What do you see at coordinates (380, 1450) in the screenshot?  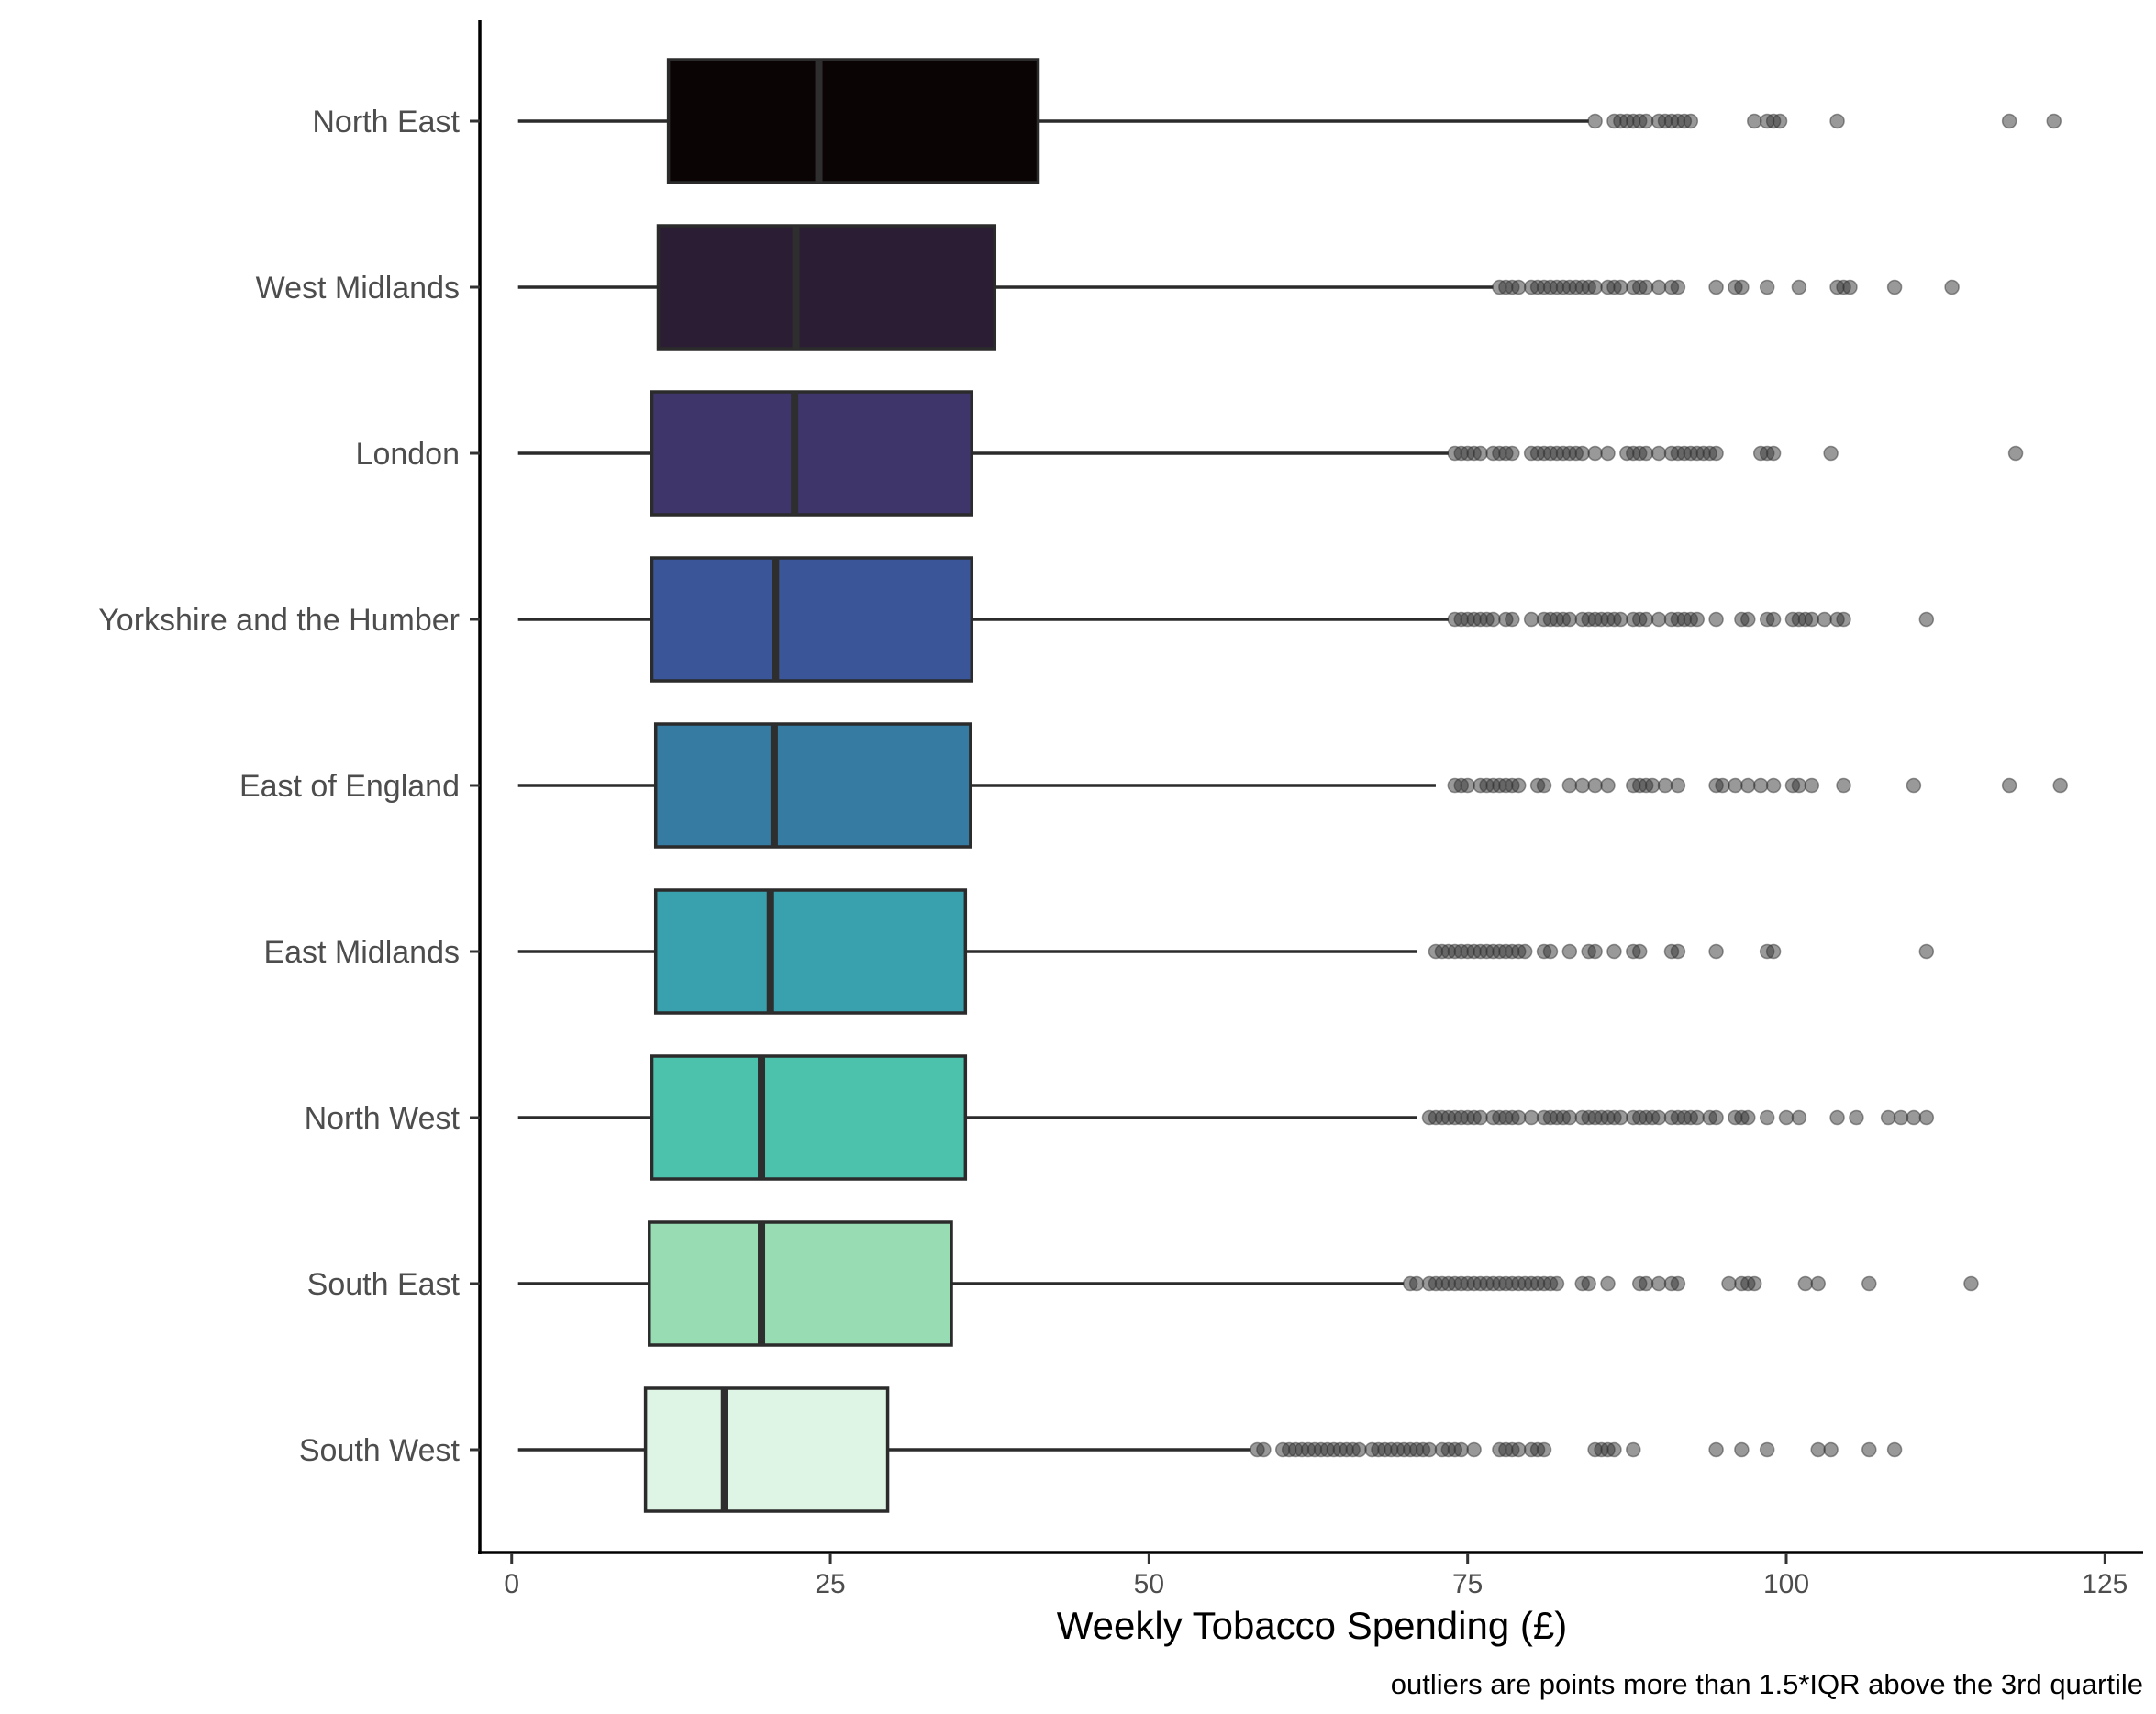 I see `y-label-south-west: South West` at bounding box center [380, 1450].